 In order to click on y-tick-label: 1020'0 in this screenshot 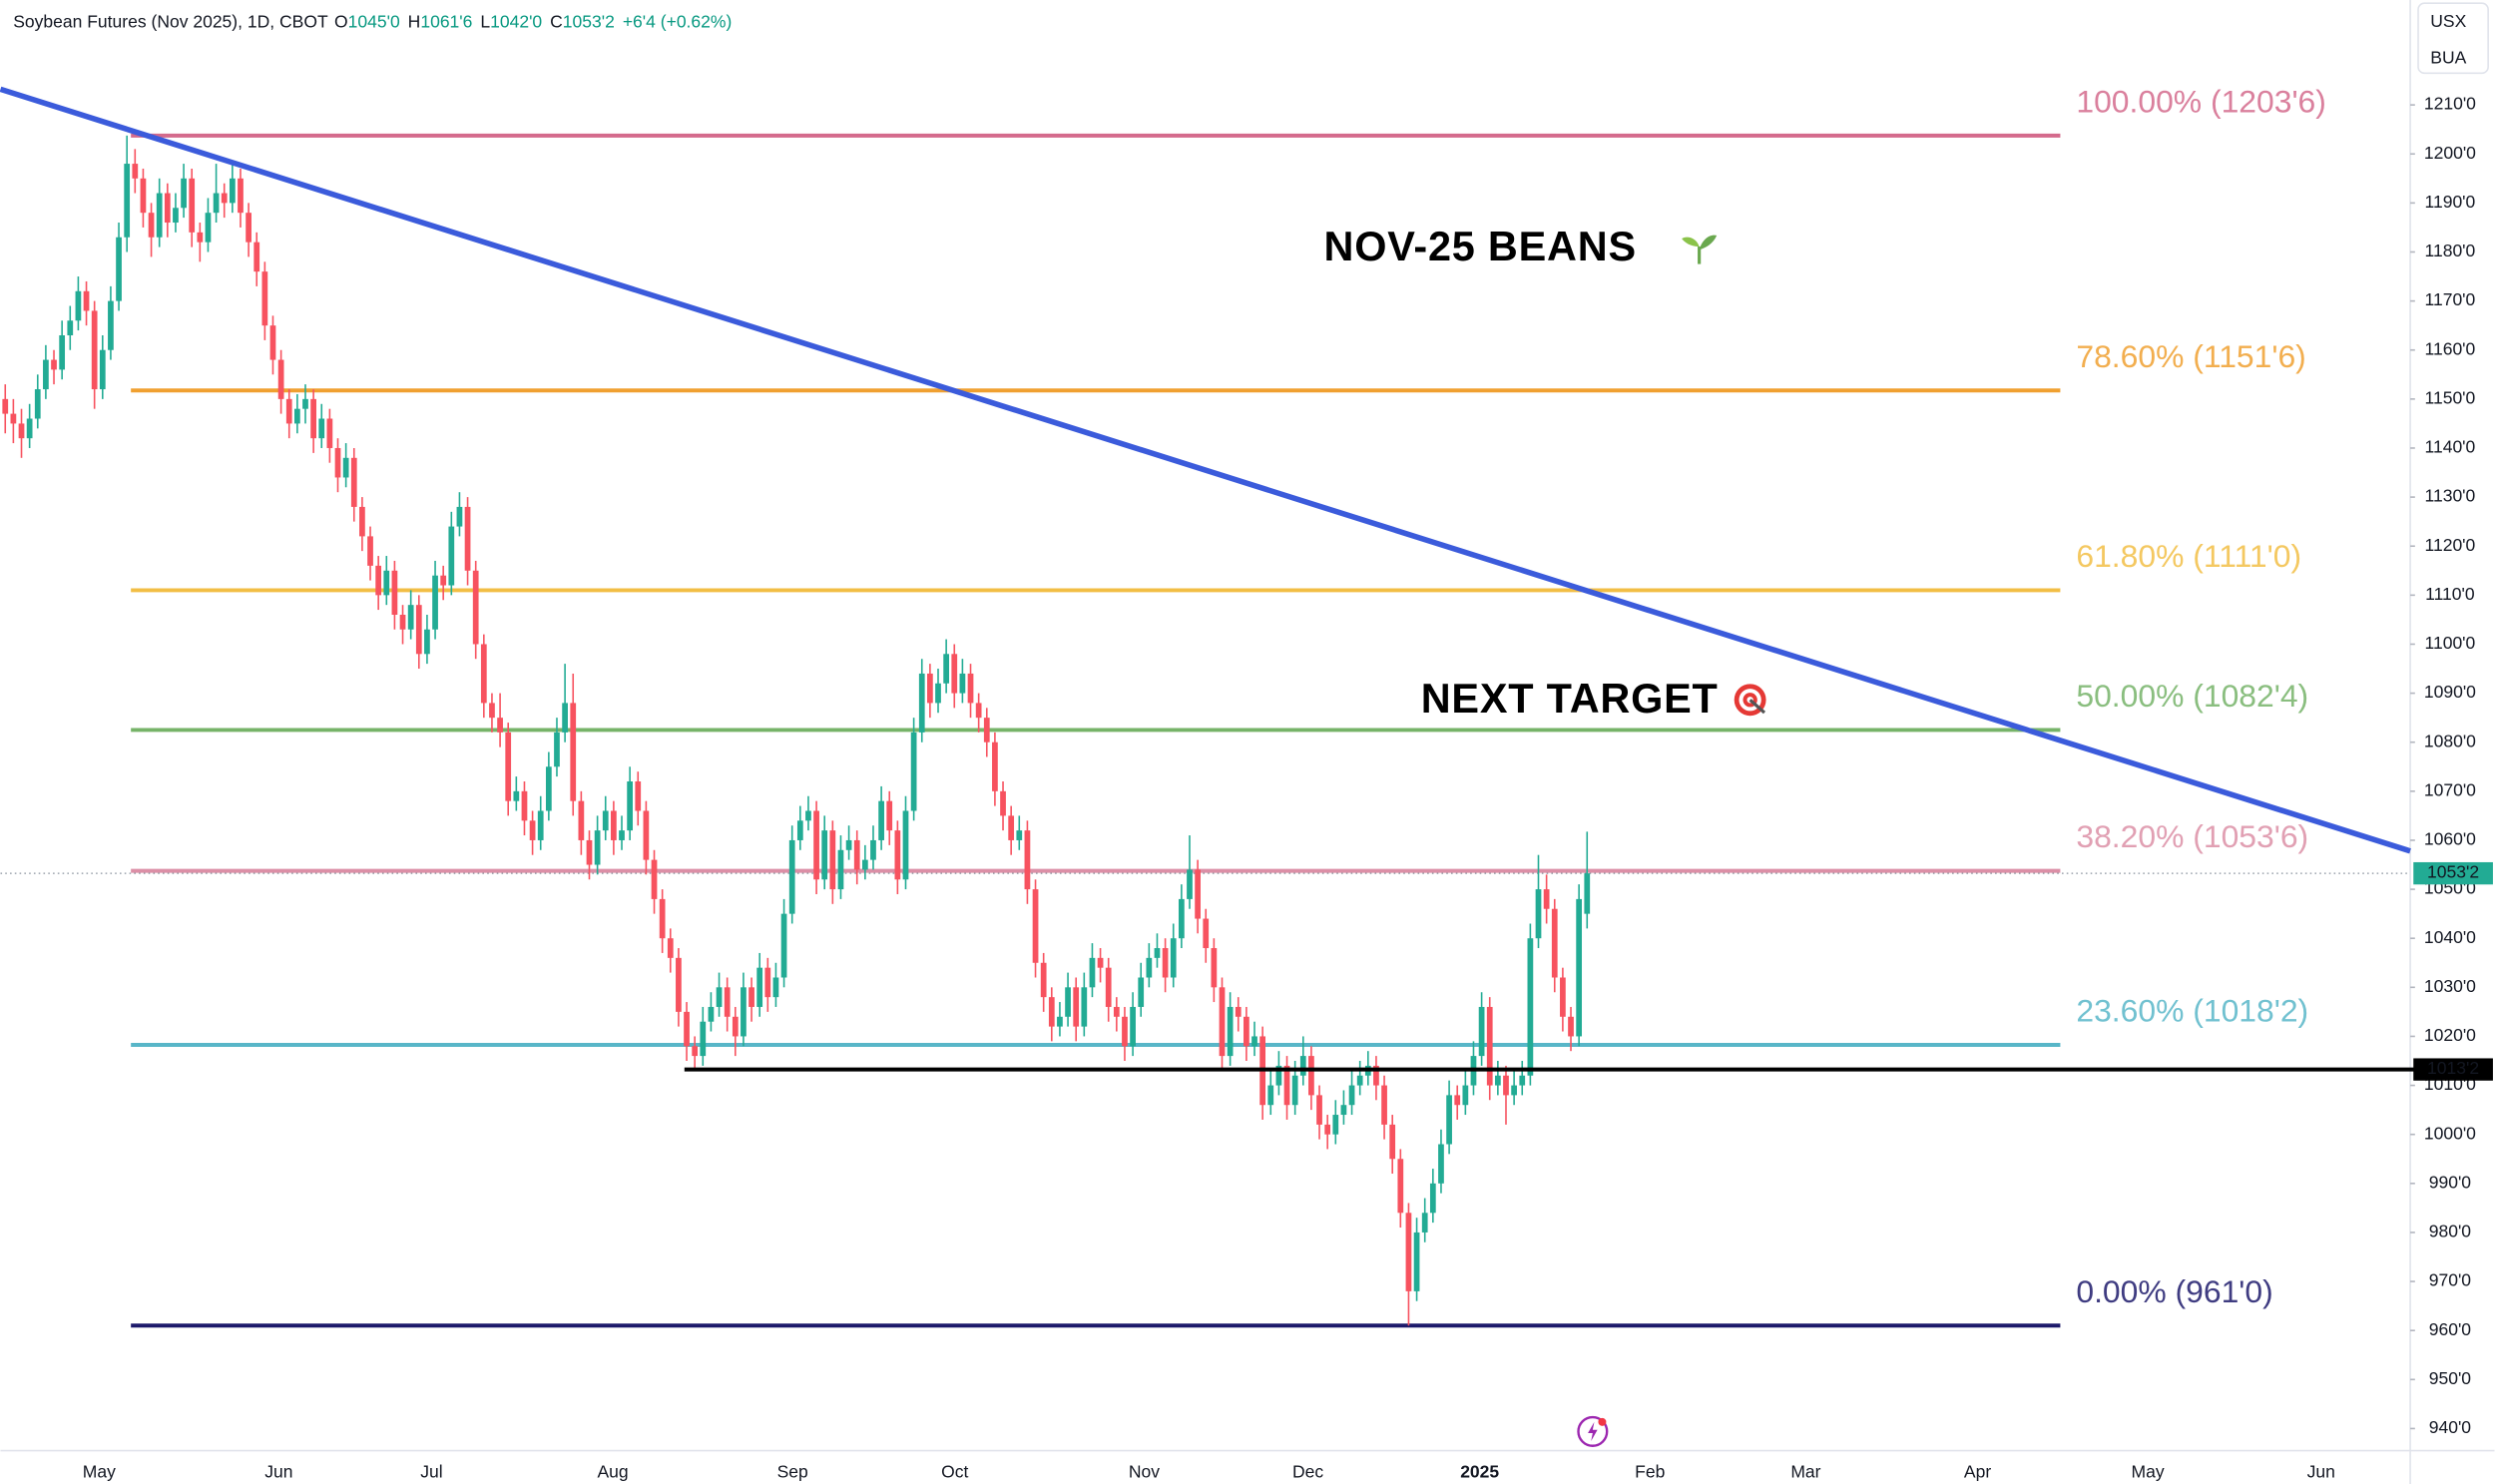, I will do `click(2450, 1035)`.